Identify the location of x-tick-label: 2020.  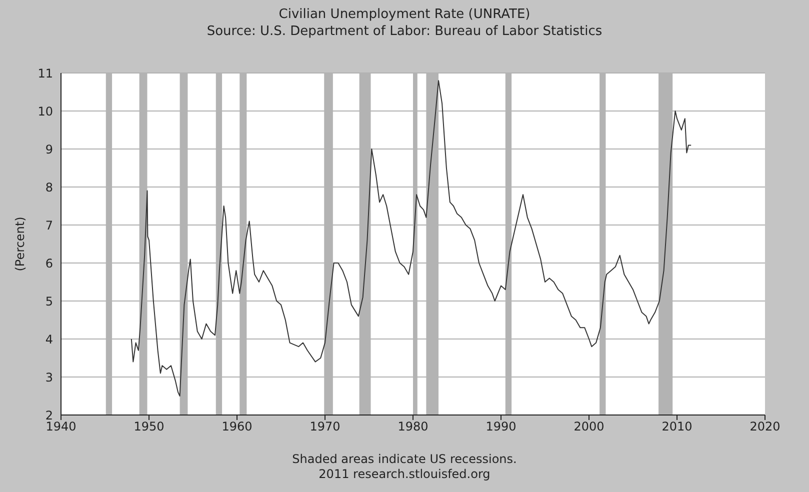
(765, 427).